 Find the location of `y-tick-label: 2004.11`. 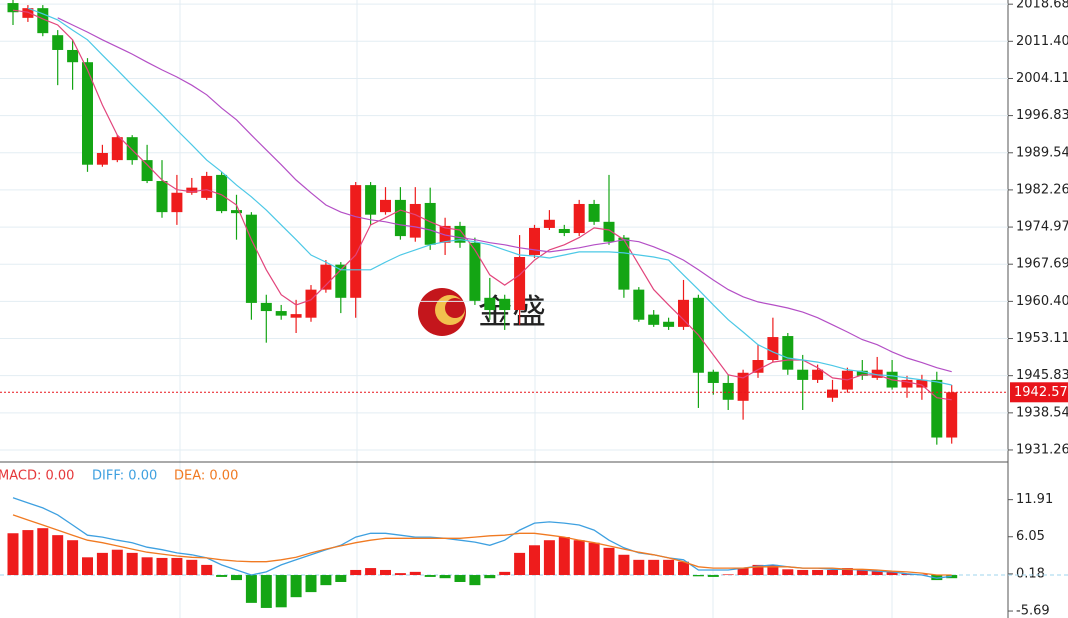

y-tick-label: 2004.11 is located at coordinates (1042, 78).